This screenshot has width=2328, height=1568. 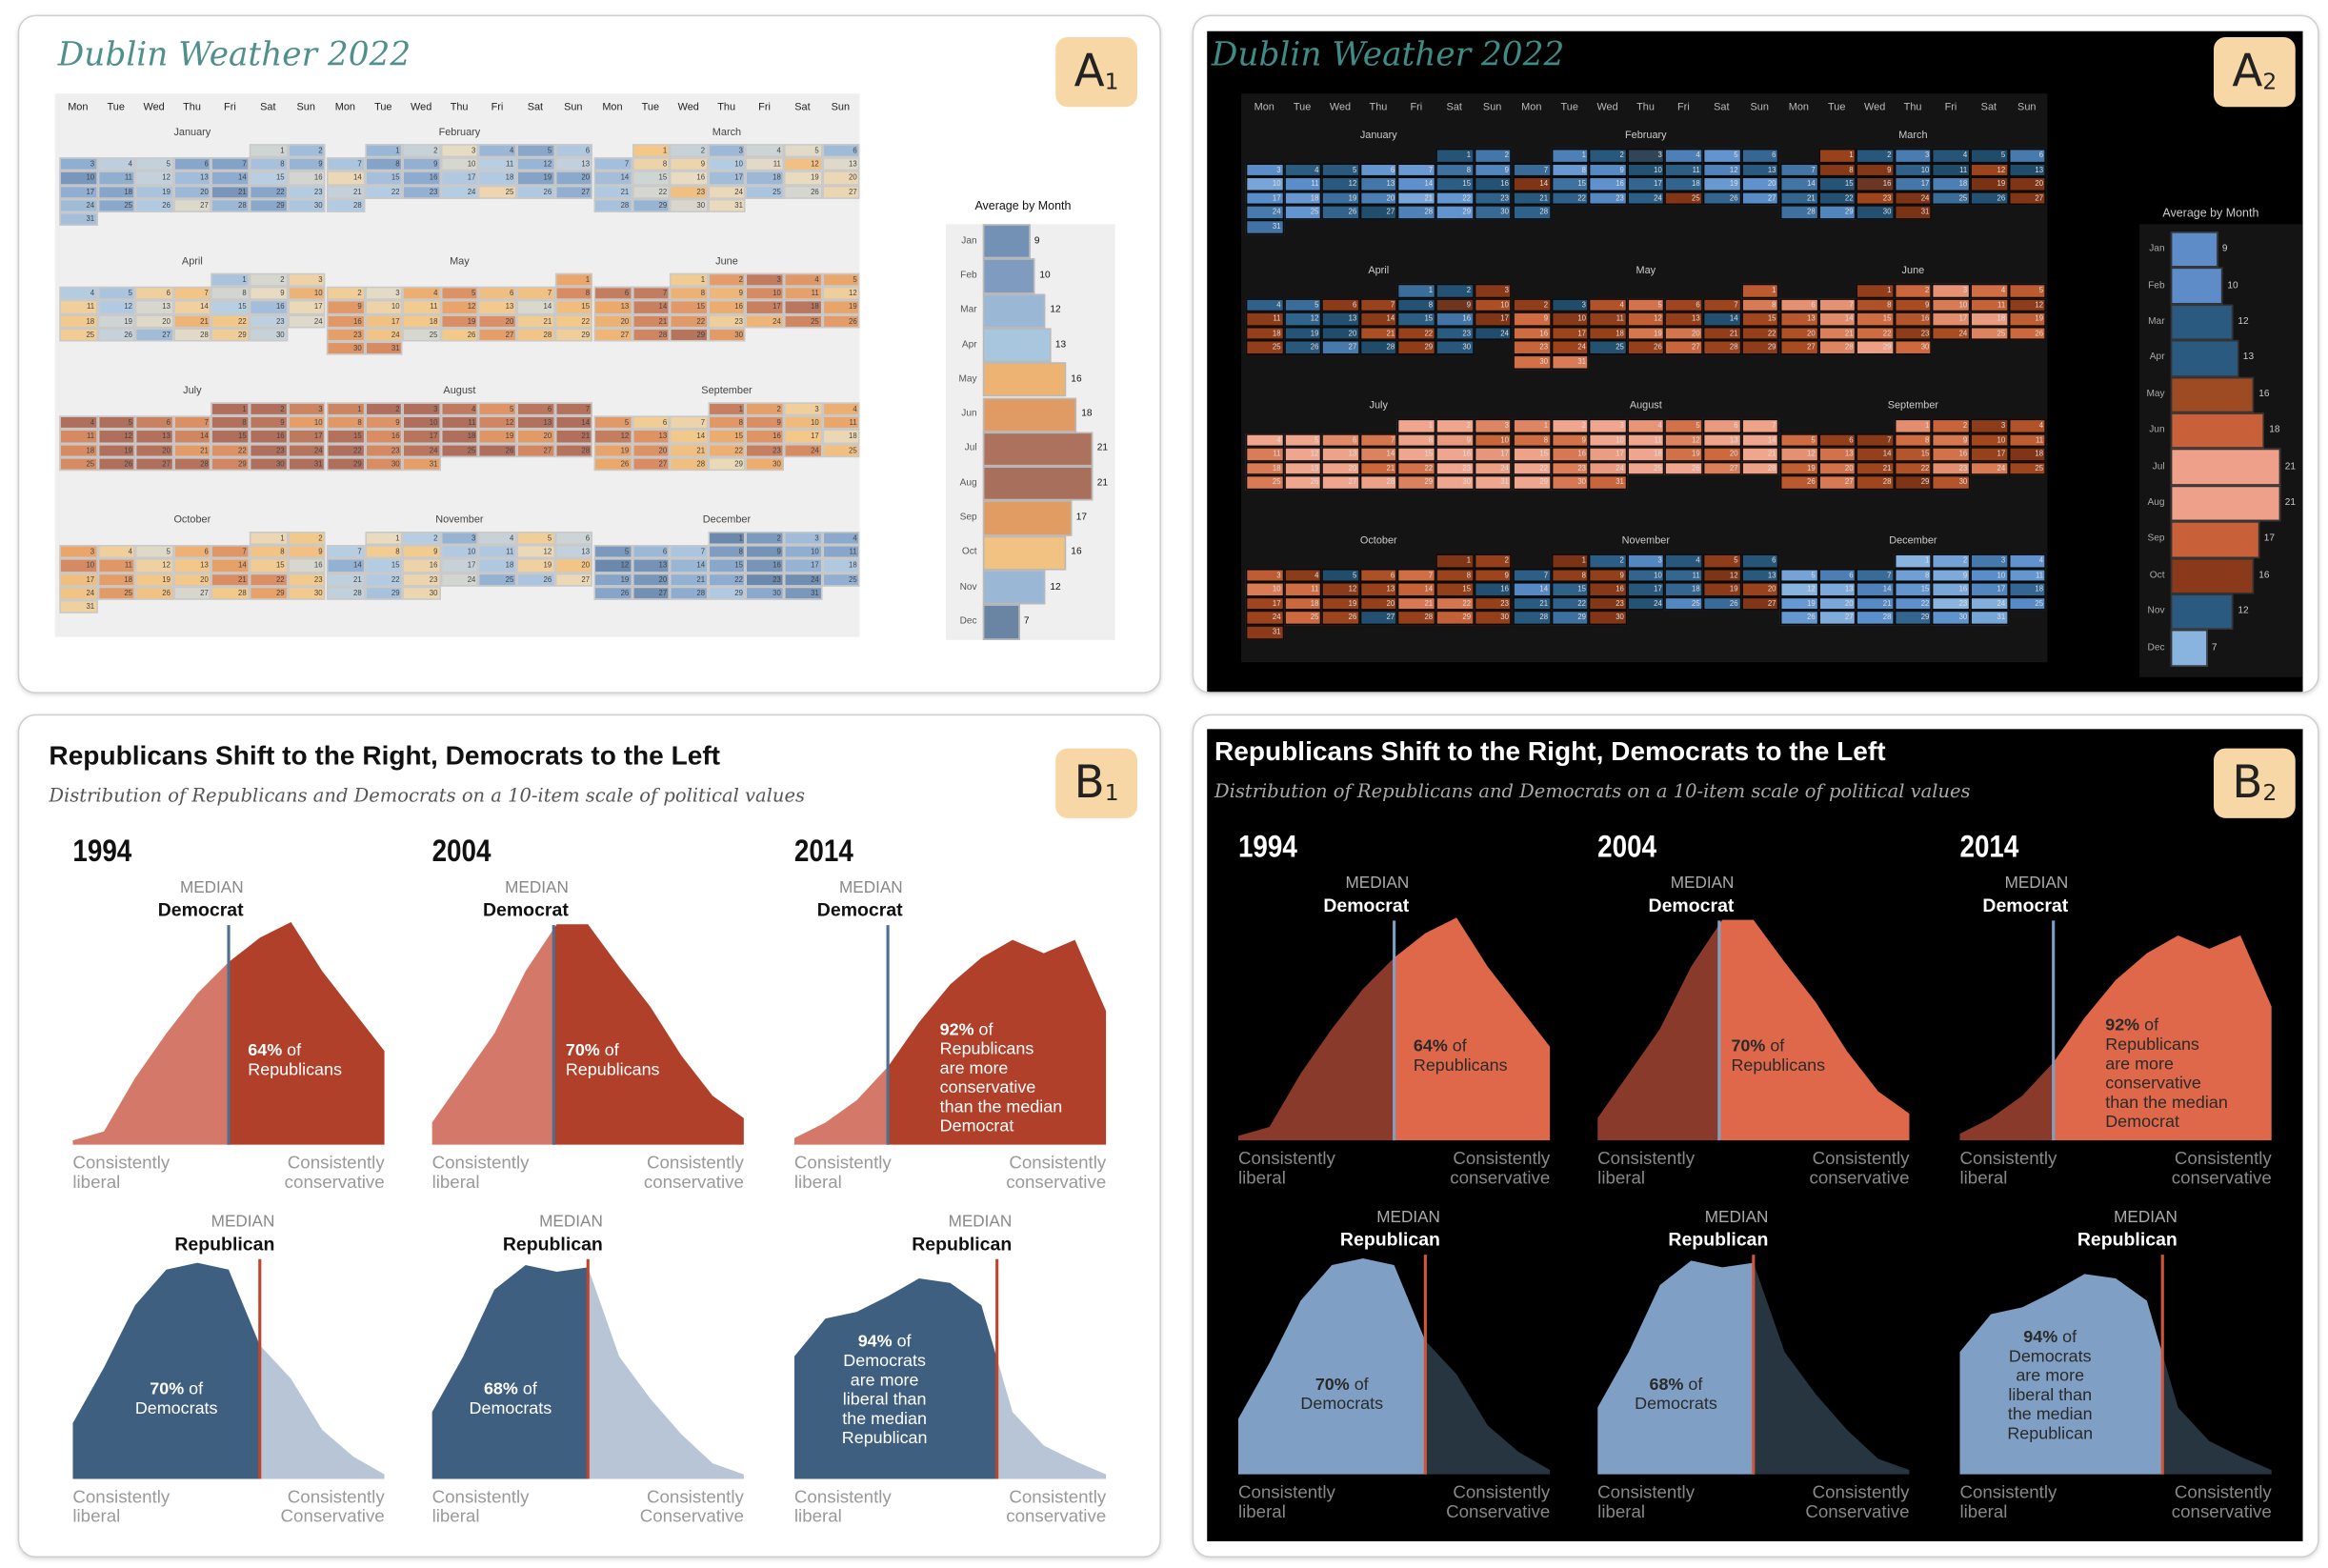 I want to click on axis-label-conservative: Consistently conservative, so click(x=1056, y=1173).